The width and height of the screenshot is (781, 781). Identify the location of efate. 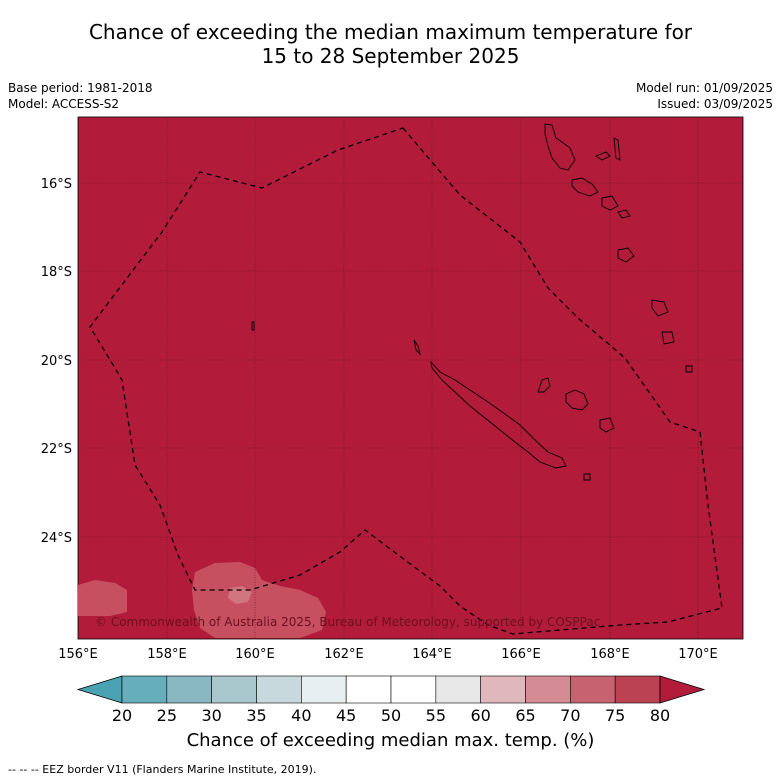
(610, 203).